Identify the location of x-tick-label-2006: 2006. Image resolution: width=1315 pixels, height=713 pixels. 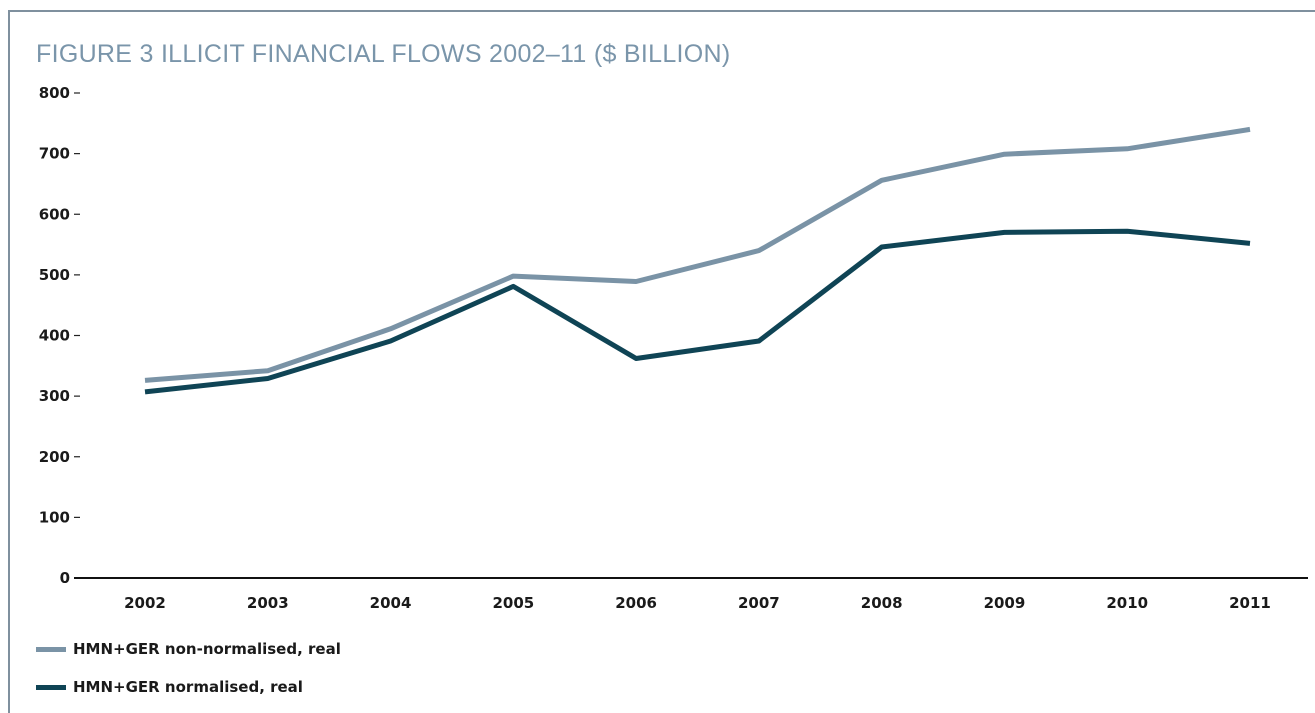
(636, 603).